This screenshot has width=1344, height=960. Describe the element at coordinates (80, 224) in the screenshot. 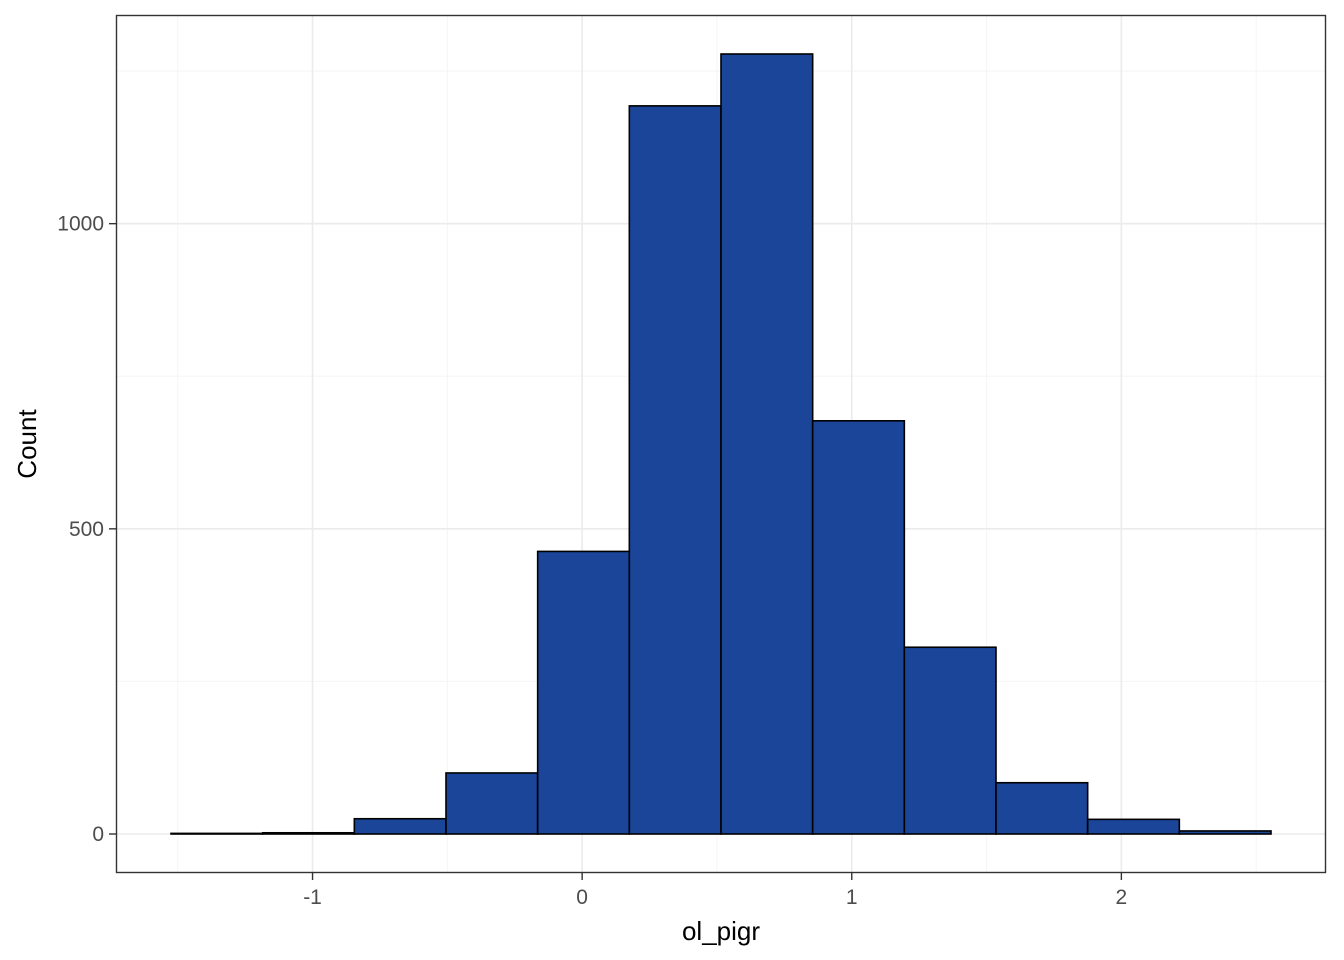

I see `y-tick-label: 1000` at that location.